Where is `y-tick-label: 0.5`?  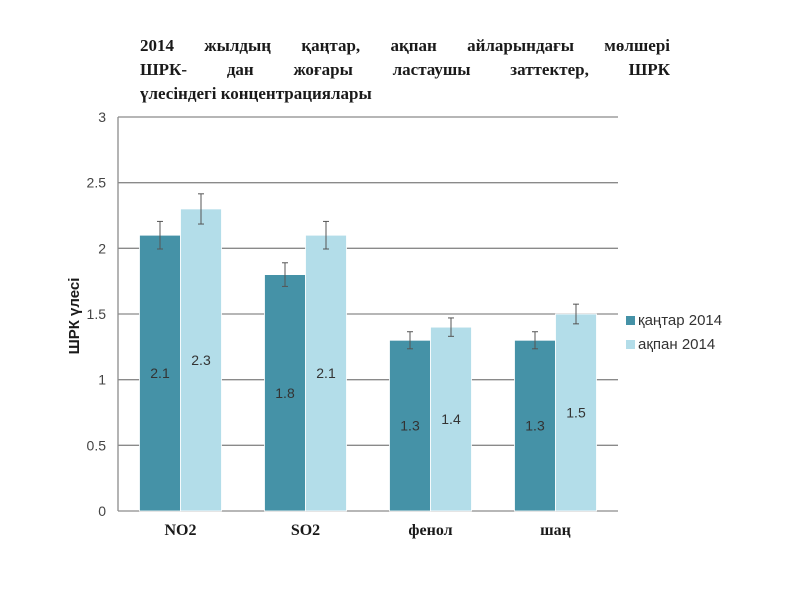
y-tick-label: 0.5 is located at coordinates (97, 445).